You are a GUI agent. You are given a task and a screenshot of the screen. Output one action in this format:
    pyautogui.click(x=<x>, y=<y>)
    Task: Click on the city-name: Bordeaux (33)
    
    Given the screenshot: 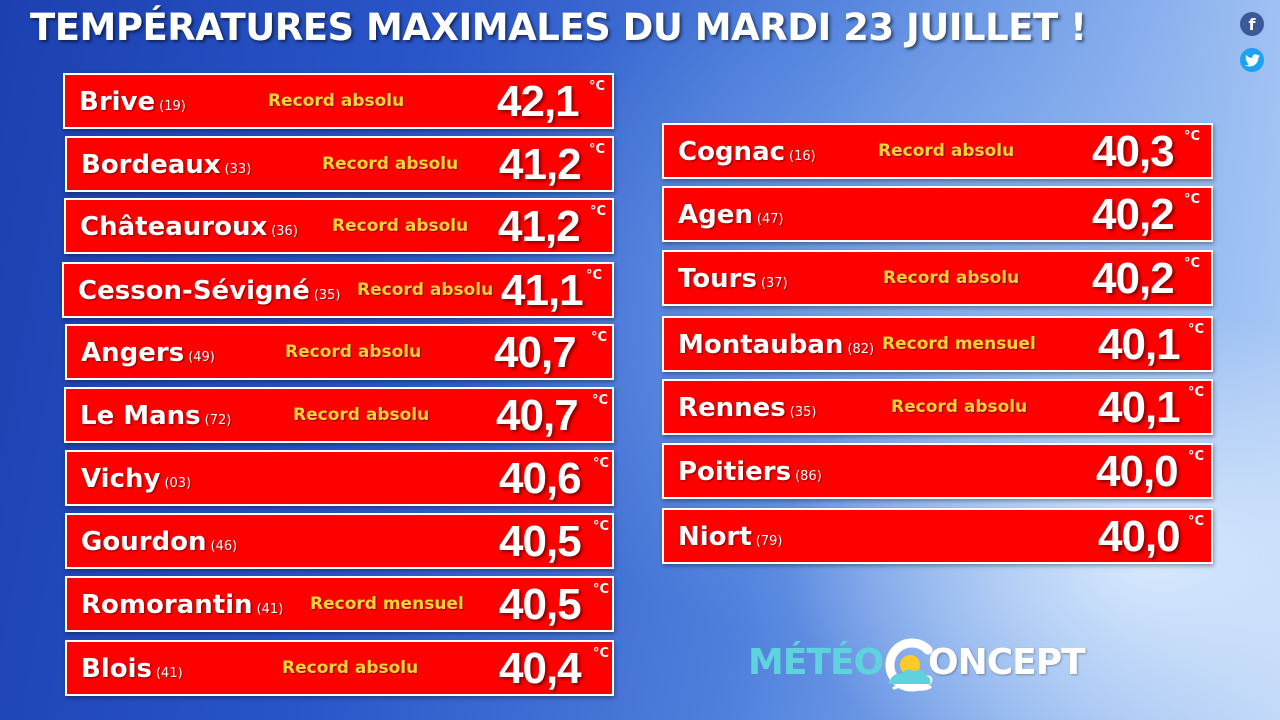 What is the action you would take?
    pyautogui.click(x=166, y=165)
    